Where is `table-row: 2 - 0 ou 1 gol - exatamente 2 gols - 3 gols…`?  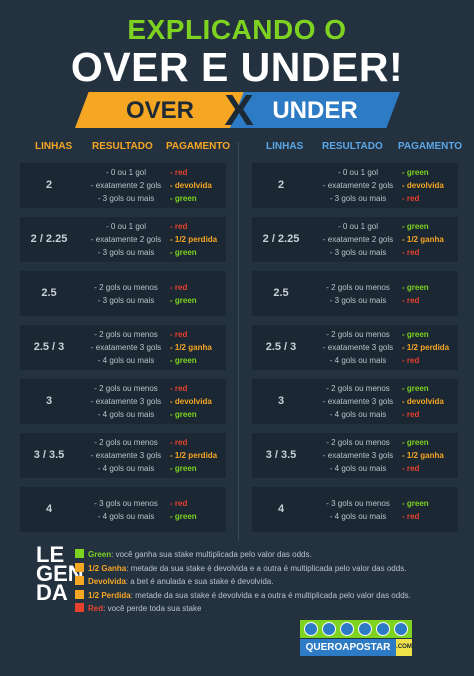 table-row: 2 - 0 ou 1 gol - exatamente 2 gols - 3 gols… is located at coordinates (123, 185).